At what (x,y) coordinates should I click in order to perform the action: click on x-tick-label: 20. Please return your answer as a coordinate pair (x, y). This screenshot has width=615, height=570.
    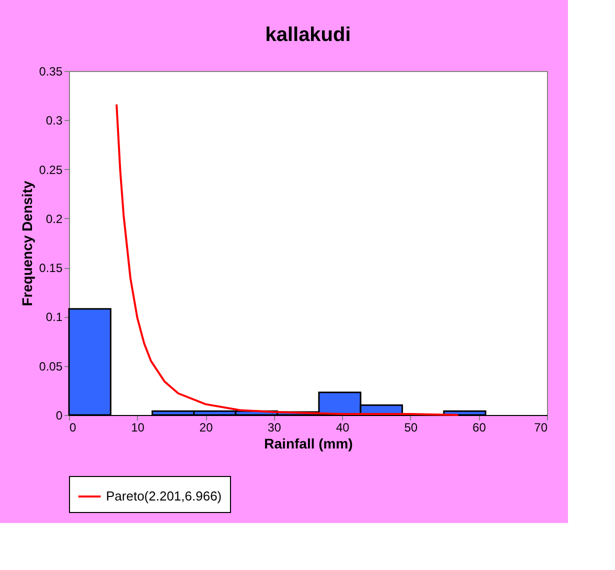
    Looking at the image, I should click on (206, 427).